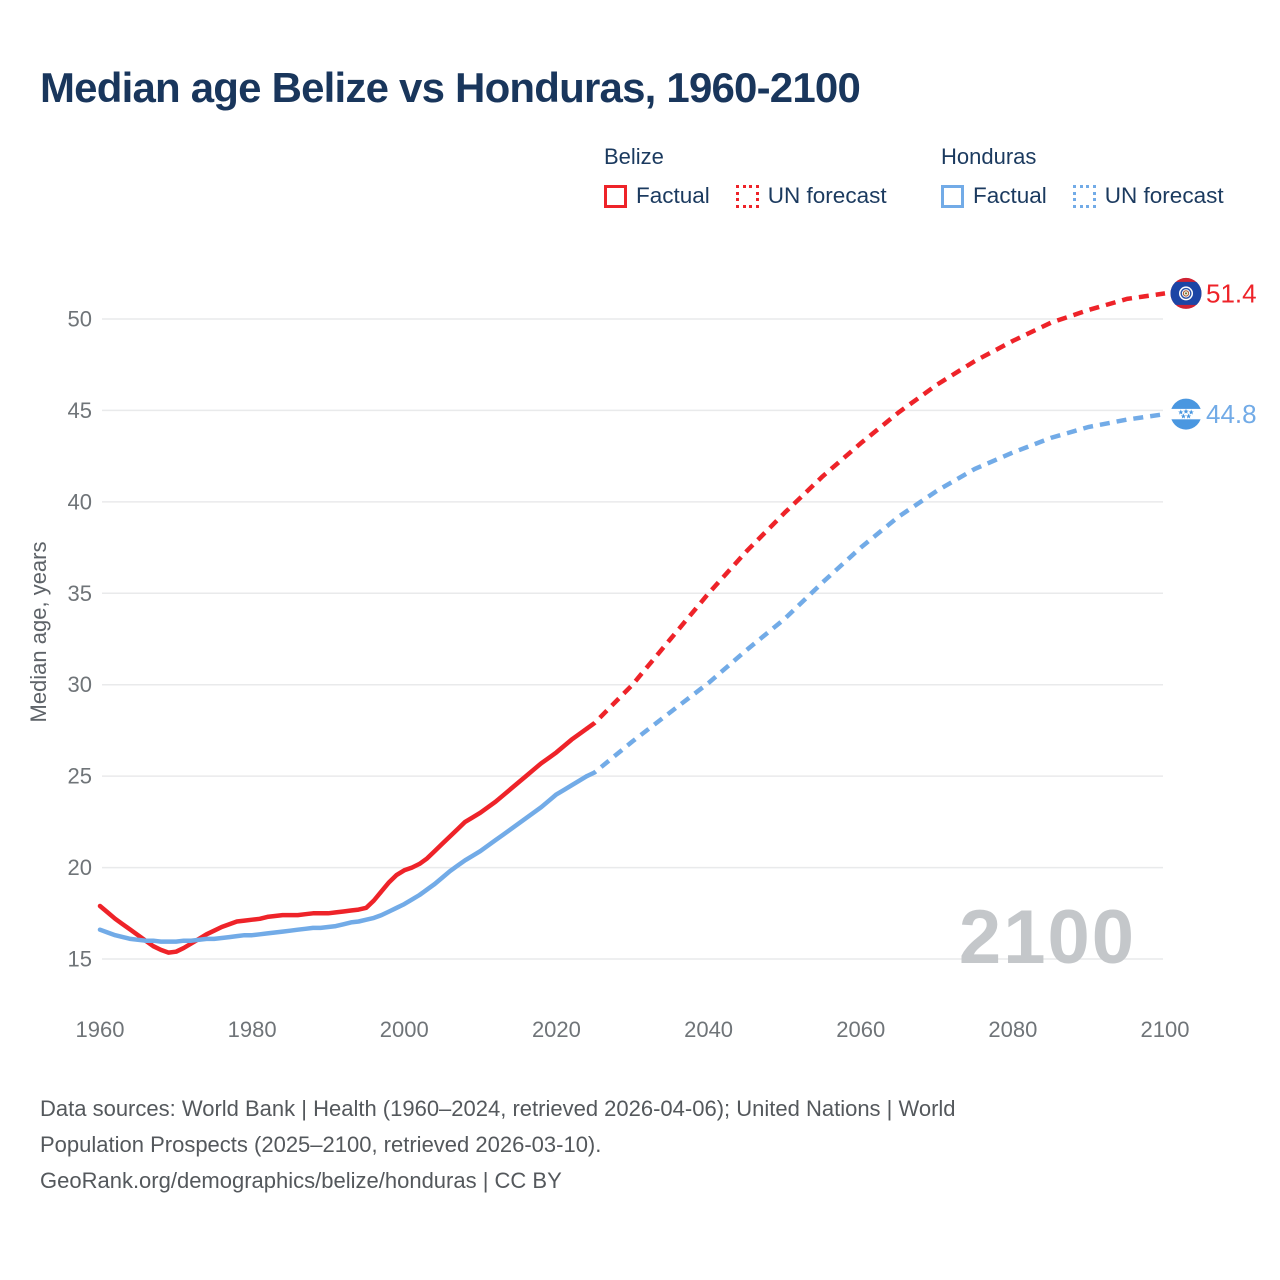  I want to click on legend-label-honduras-forecast: UN forecast, so click(1164, 195).